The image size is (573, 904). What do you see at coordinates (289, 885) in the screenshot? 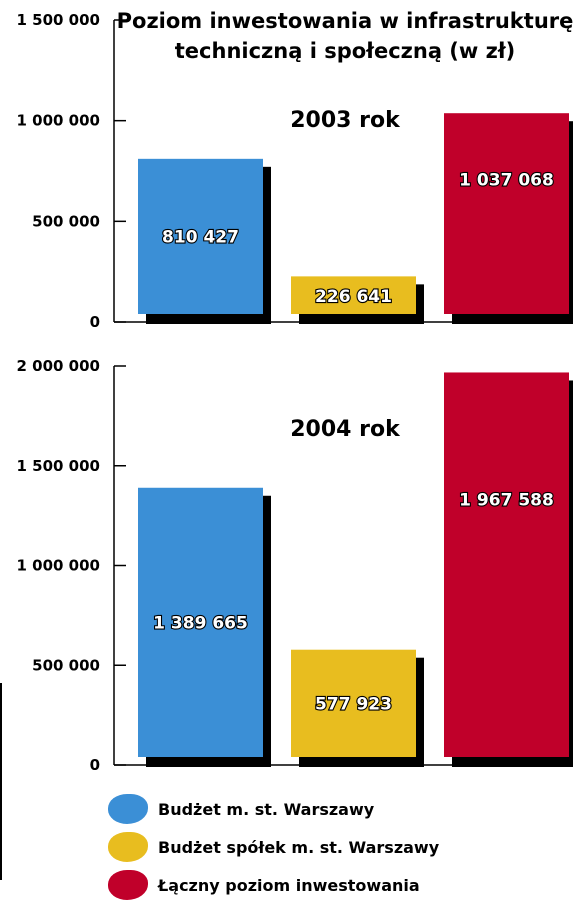
I see `legend-label: Łączny poziom inwestowania` at bounding box center [289, 885].